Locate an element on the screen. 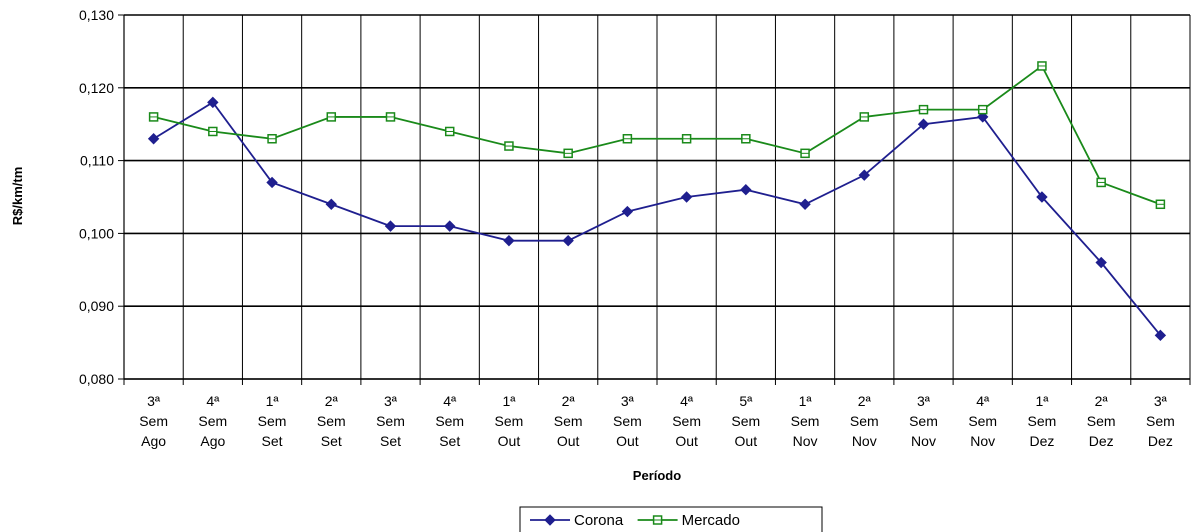  y-tick-label: 0,110 is located at coordinates (97, 161).